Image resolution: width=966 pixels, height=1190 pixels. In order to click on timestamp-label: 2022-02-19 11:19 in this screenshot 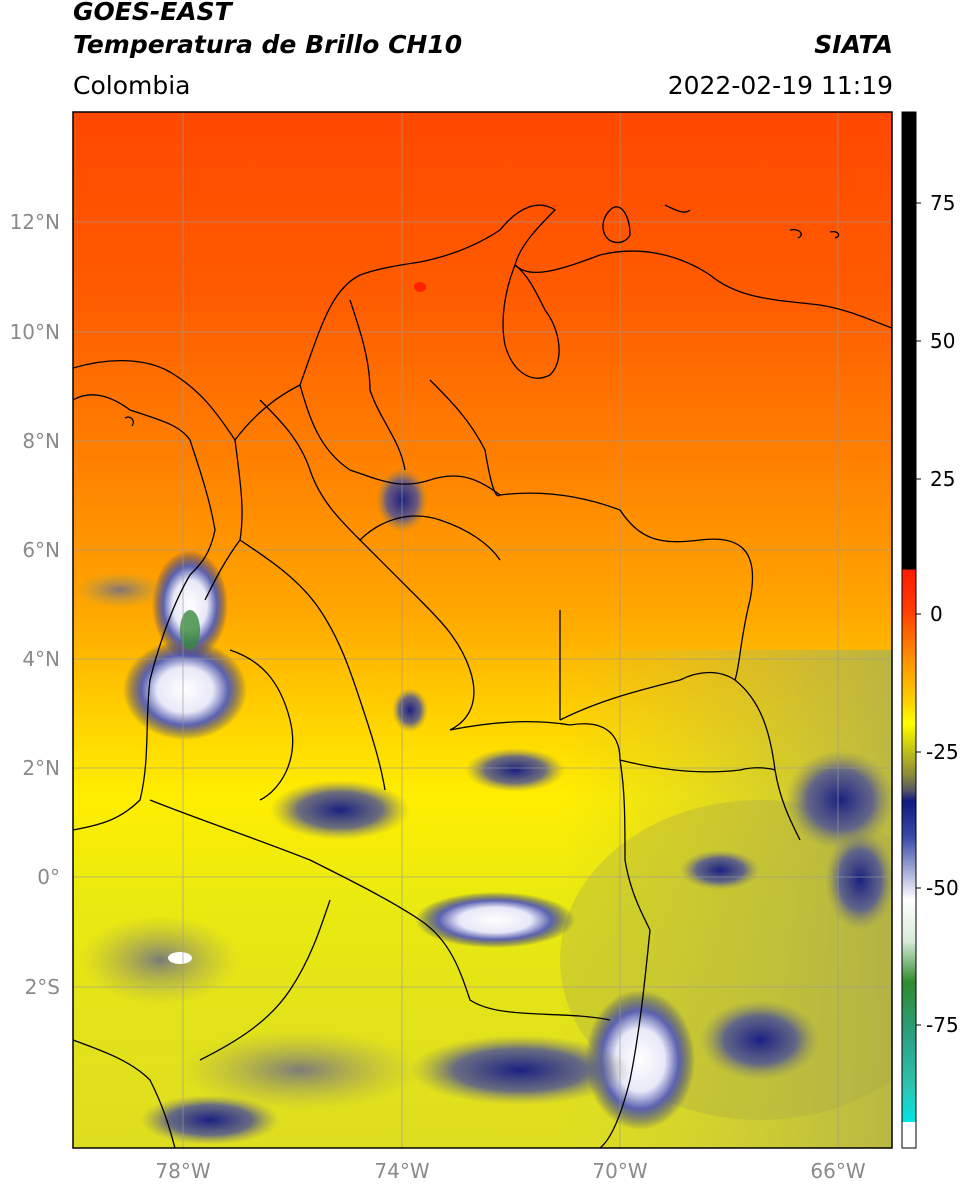, I will do `click(780, 85)`.